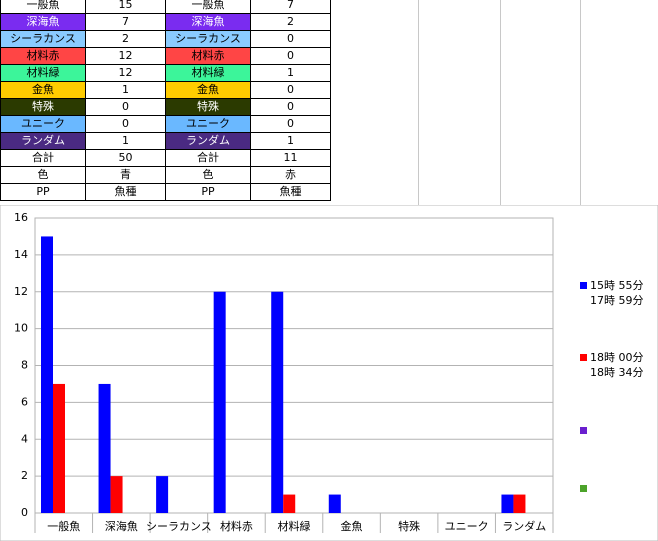  I want to click on table-row: 一般魚 15 一般魚 7, so click(165, 7).